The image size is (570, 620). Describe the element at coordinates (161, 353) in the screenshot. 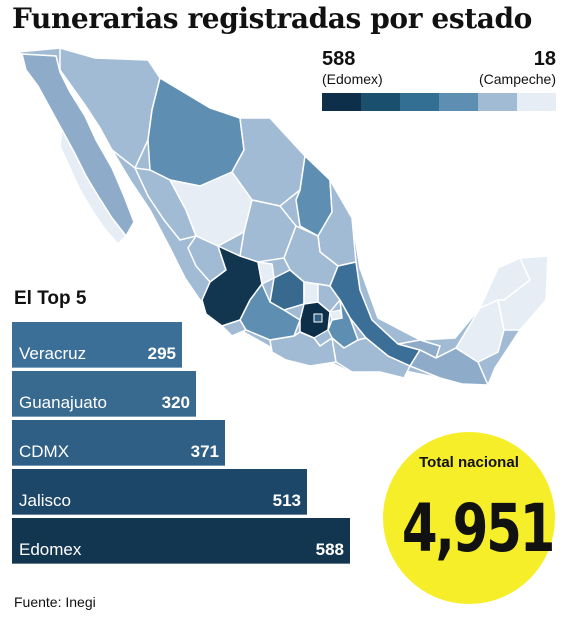

I see `top5-bar-value: 295` at that location.